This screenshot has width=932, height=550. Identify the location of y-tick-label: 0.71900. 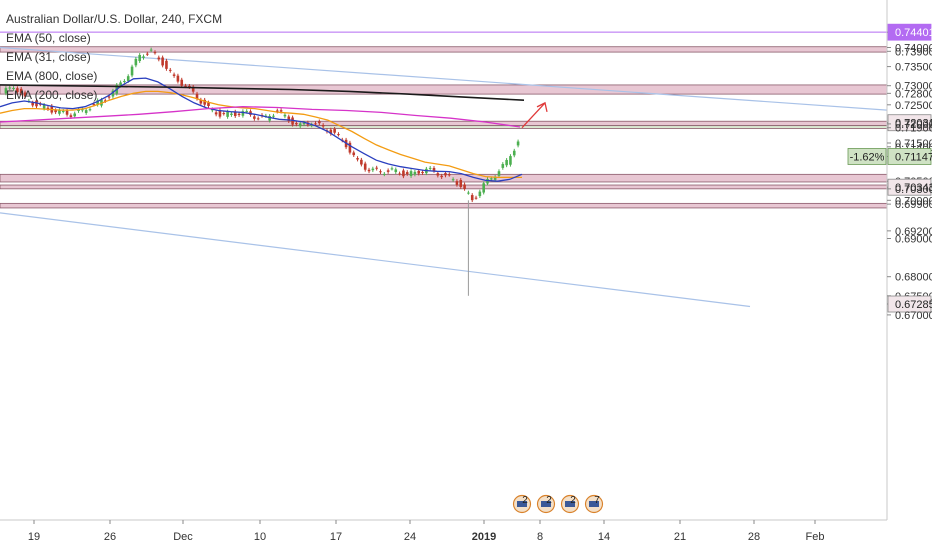
(913, 129).